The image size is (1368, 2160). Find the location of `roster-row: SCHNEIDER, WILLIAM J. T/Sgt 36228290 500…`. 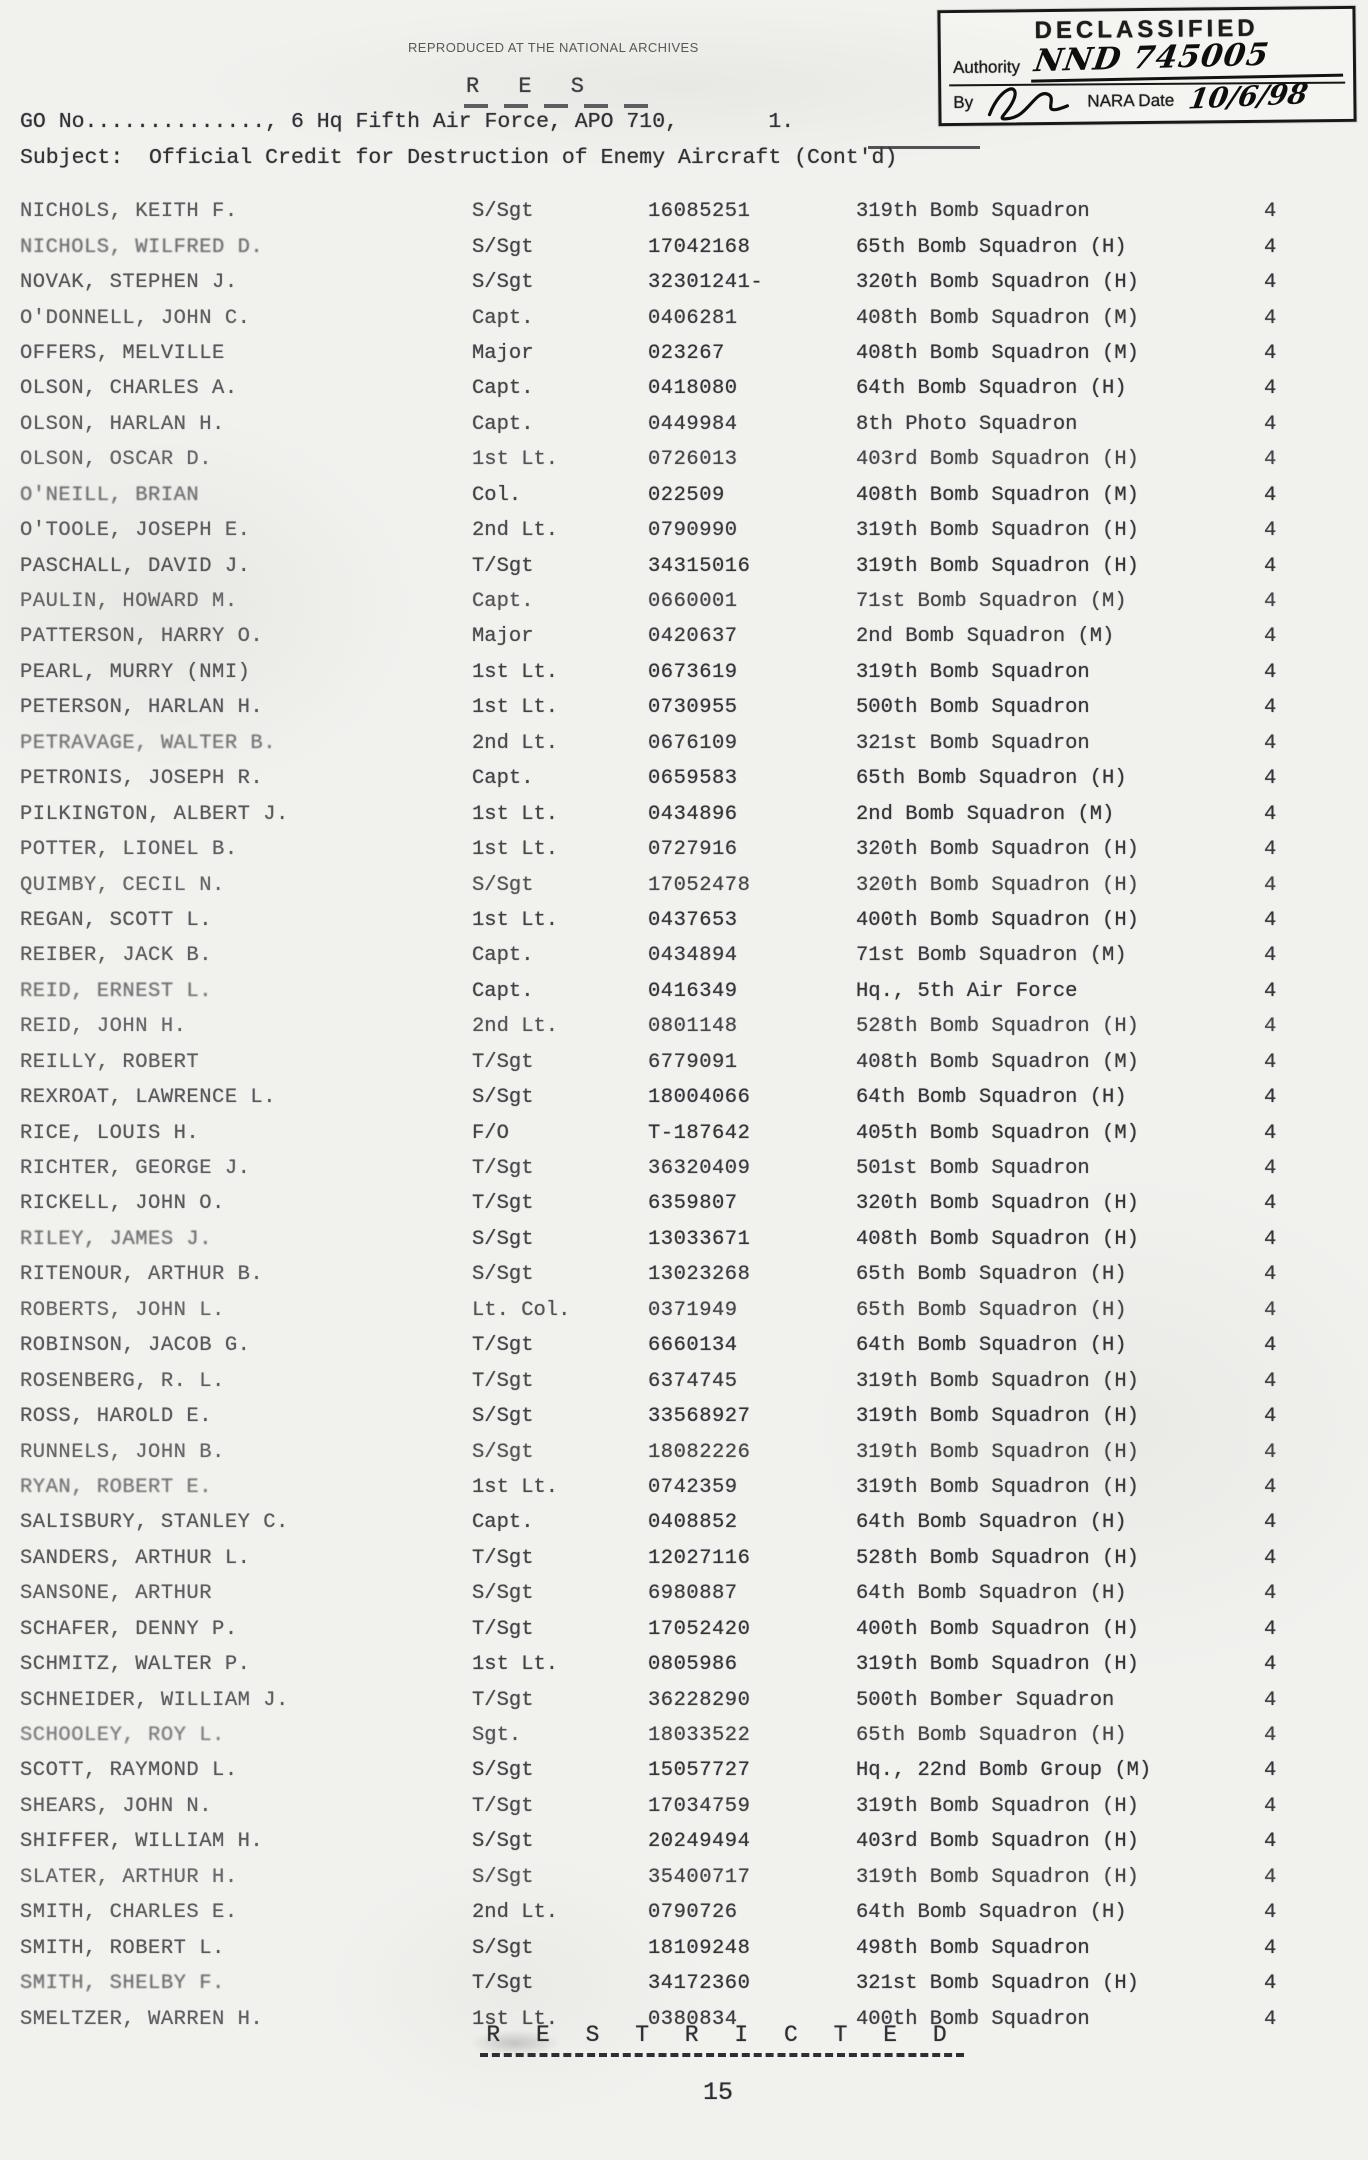

roster-row: SCHNEIDER, WILLIAM J. T/Sgt 36228290 500… is located at coordinates (685, 1699).